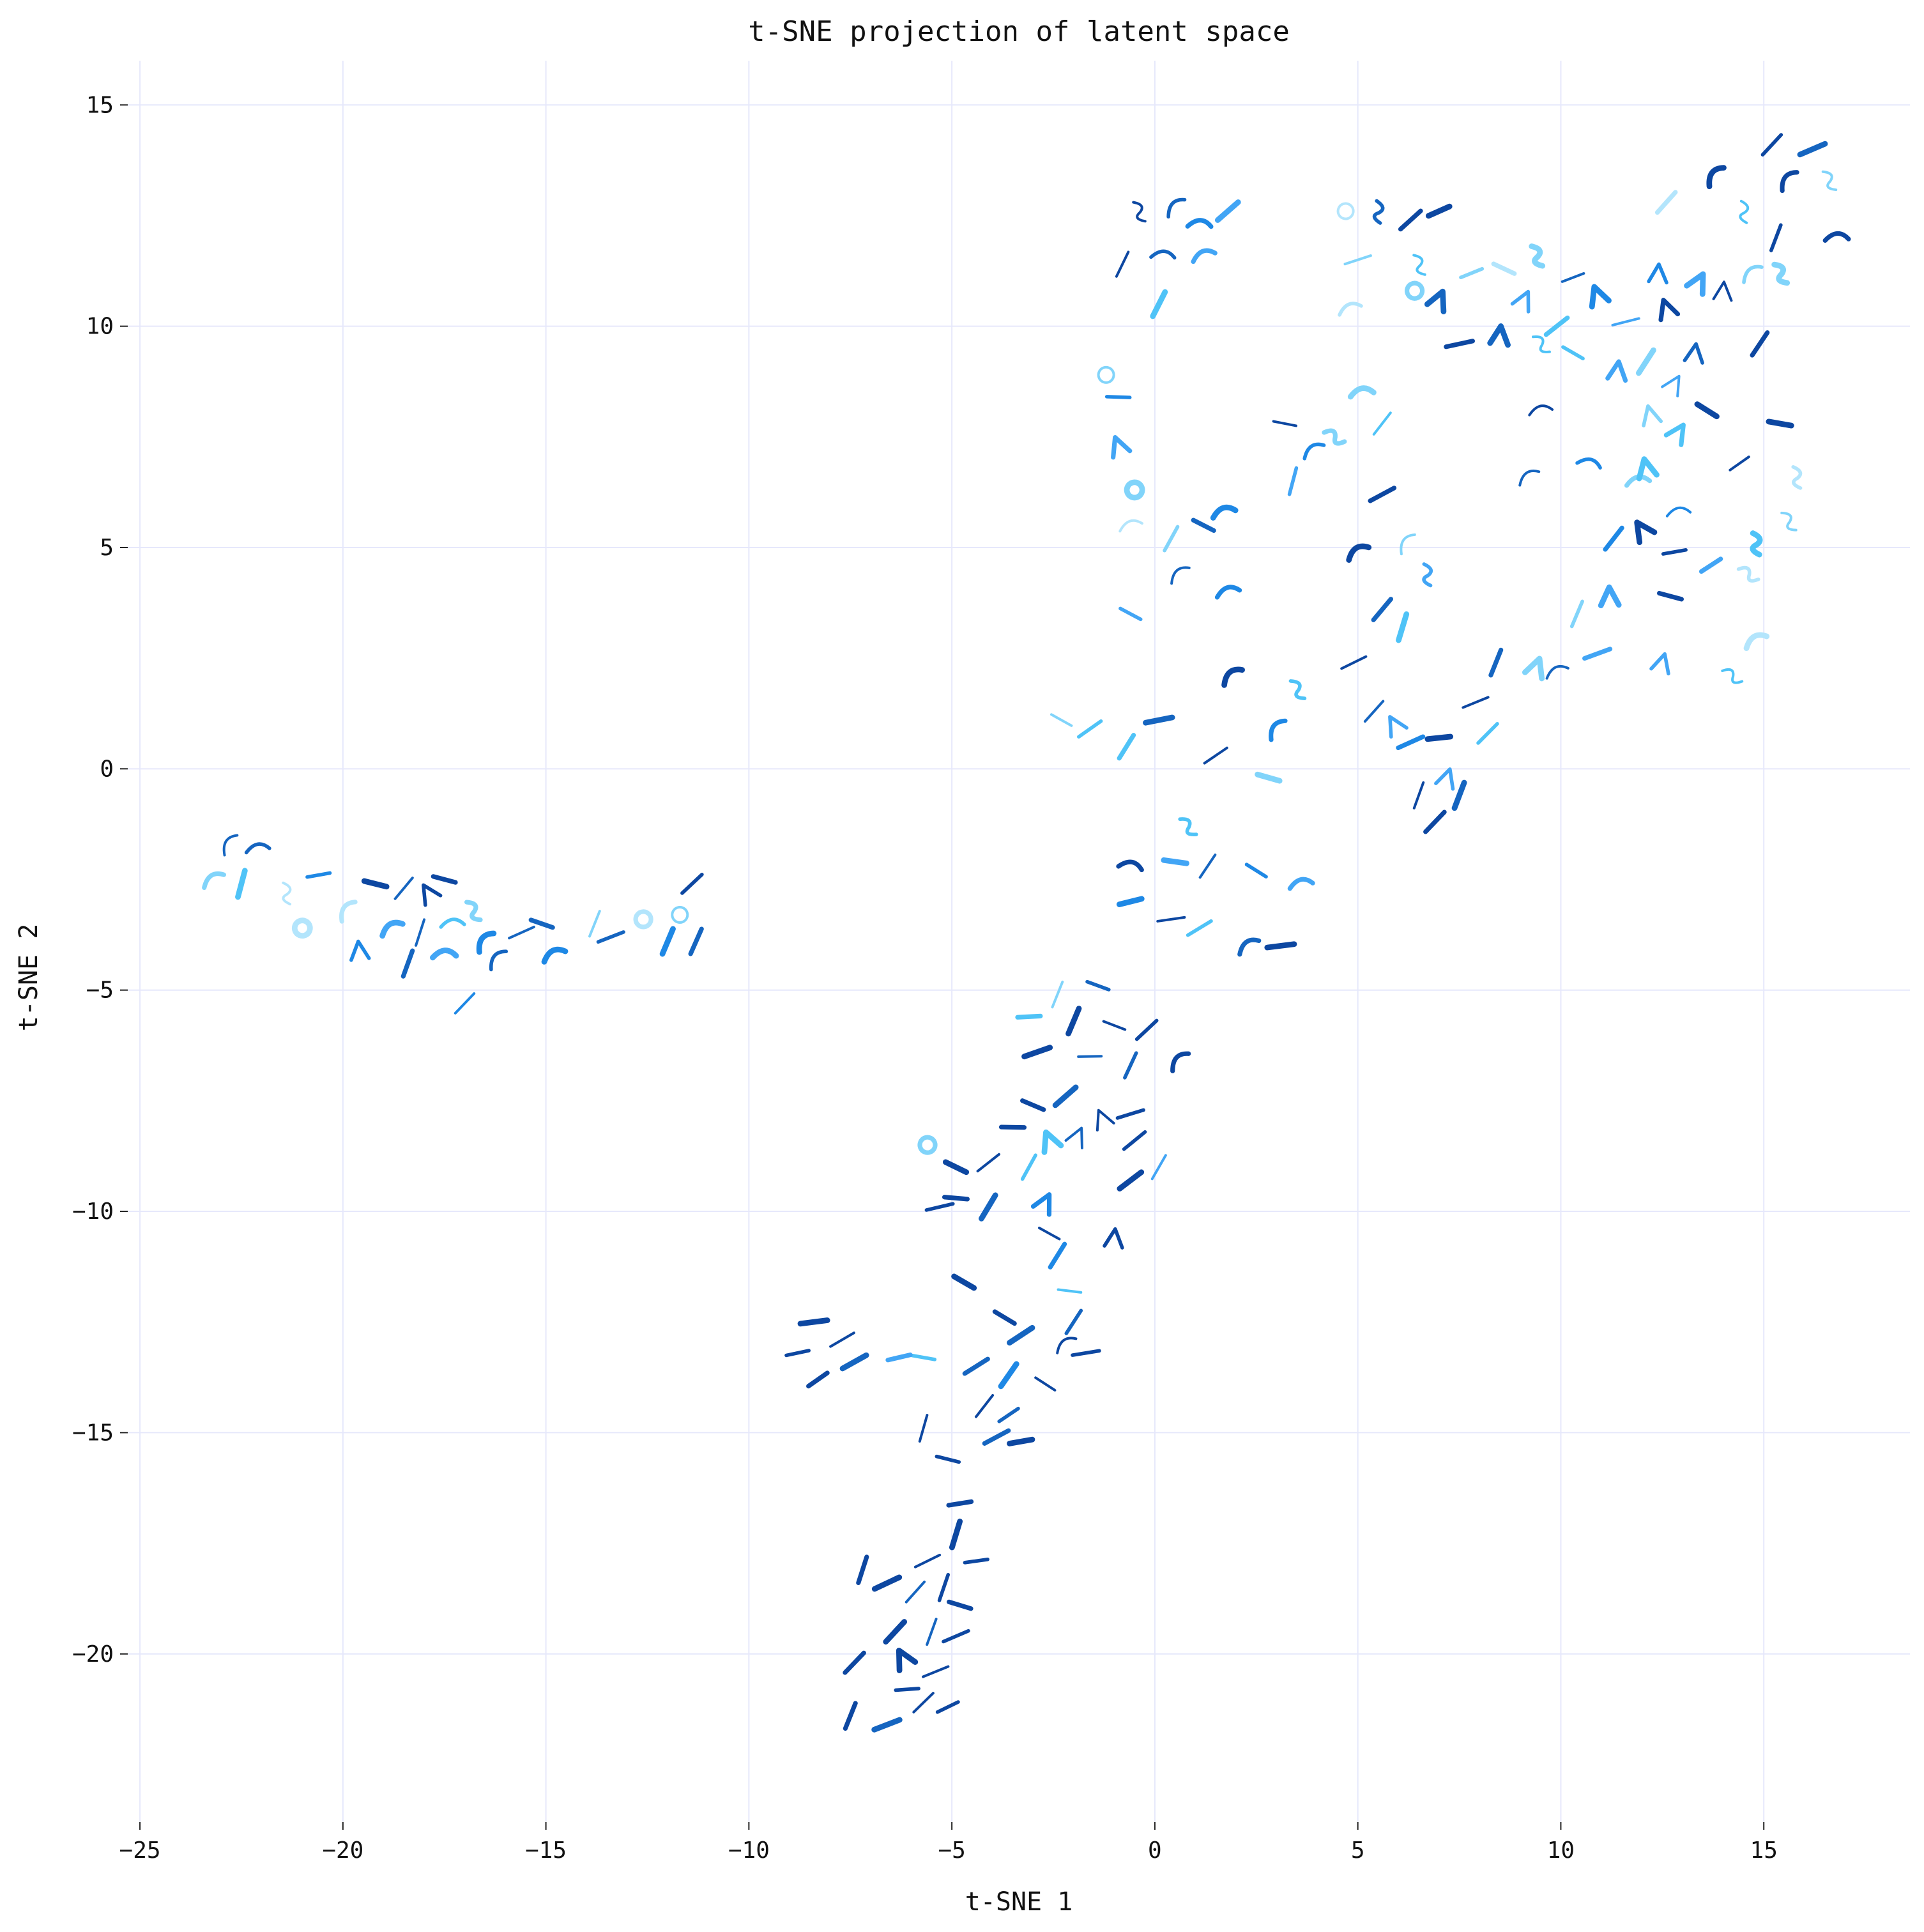  What do you see at coordinates (749, 1850) in the screenshot?
I see `x-tick-label: −10` at bounding box center [749, 1850].